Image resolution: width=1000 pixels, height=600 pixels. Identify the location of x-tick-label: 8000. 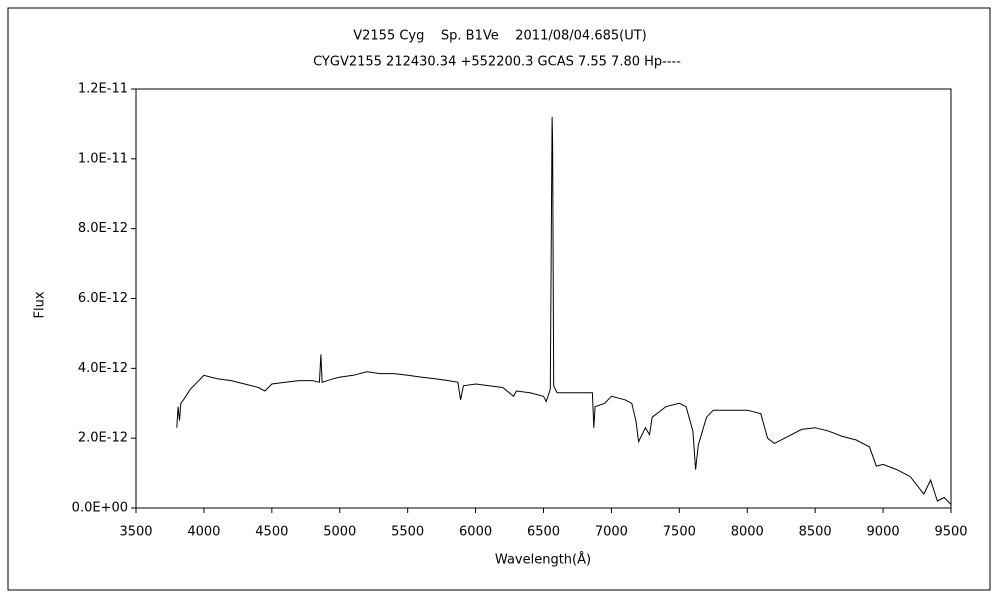
(747, 532).